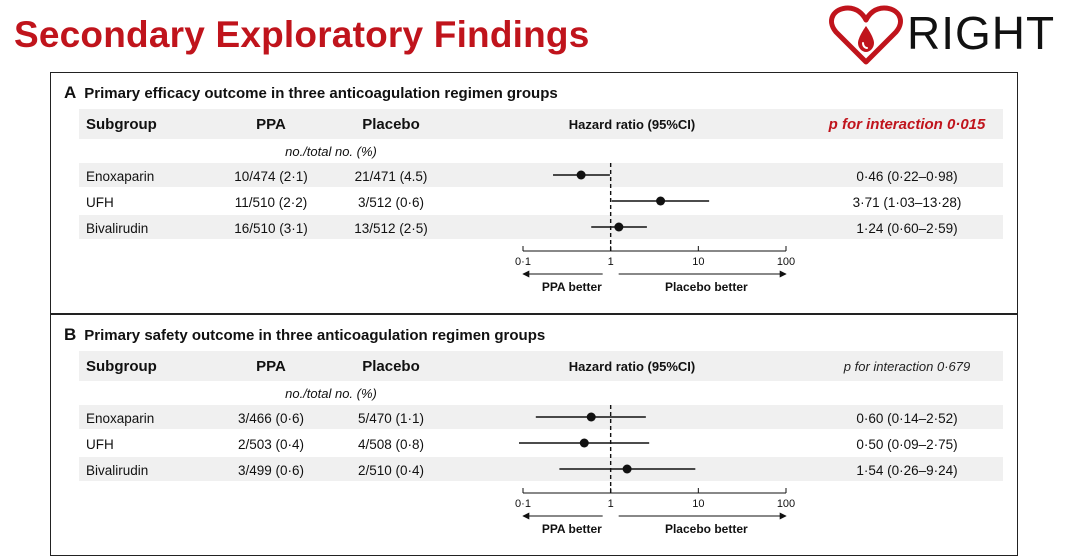 The width and height of the screenshot is (1080, 560). Describe the element at coordinates (302, 34) in the screenshot. I see `page-title: Secondary Exploratory Findings` at that location.